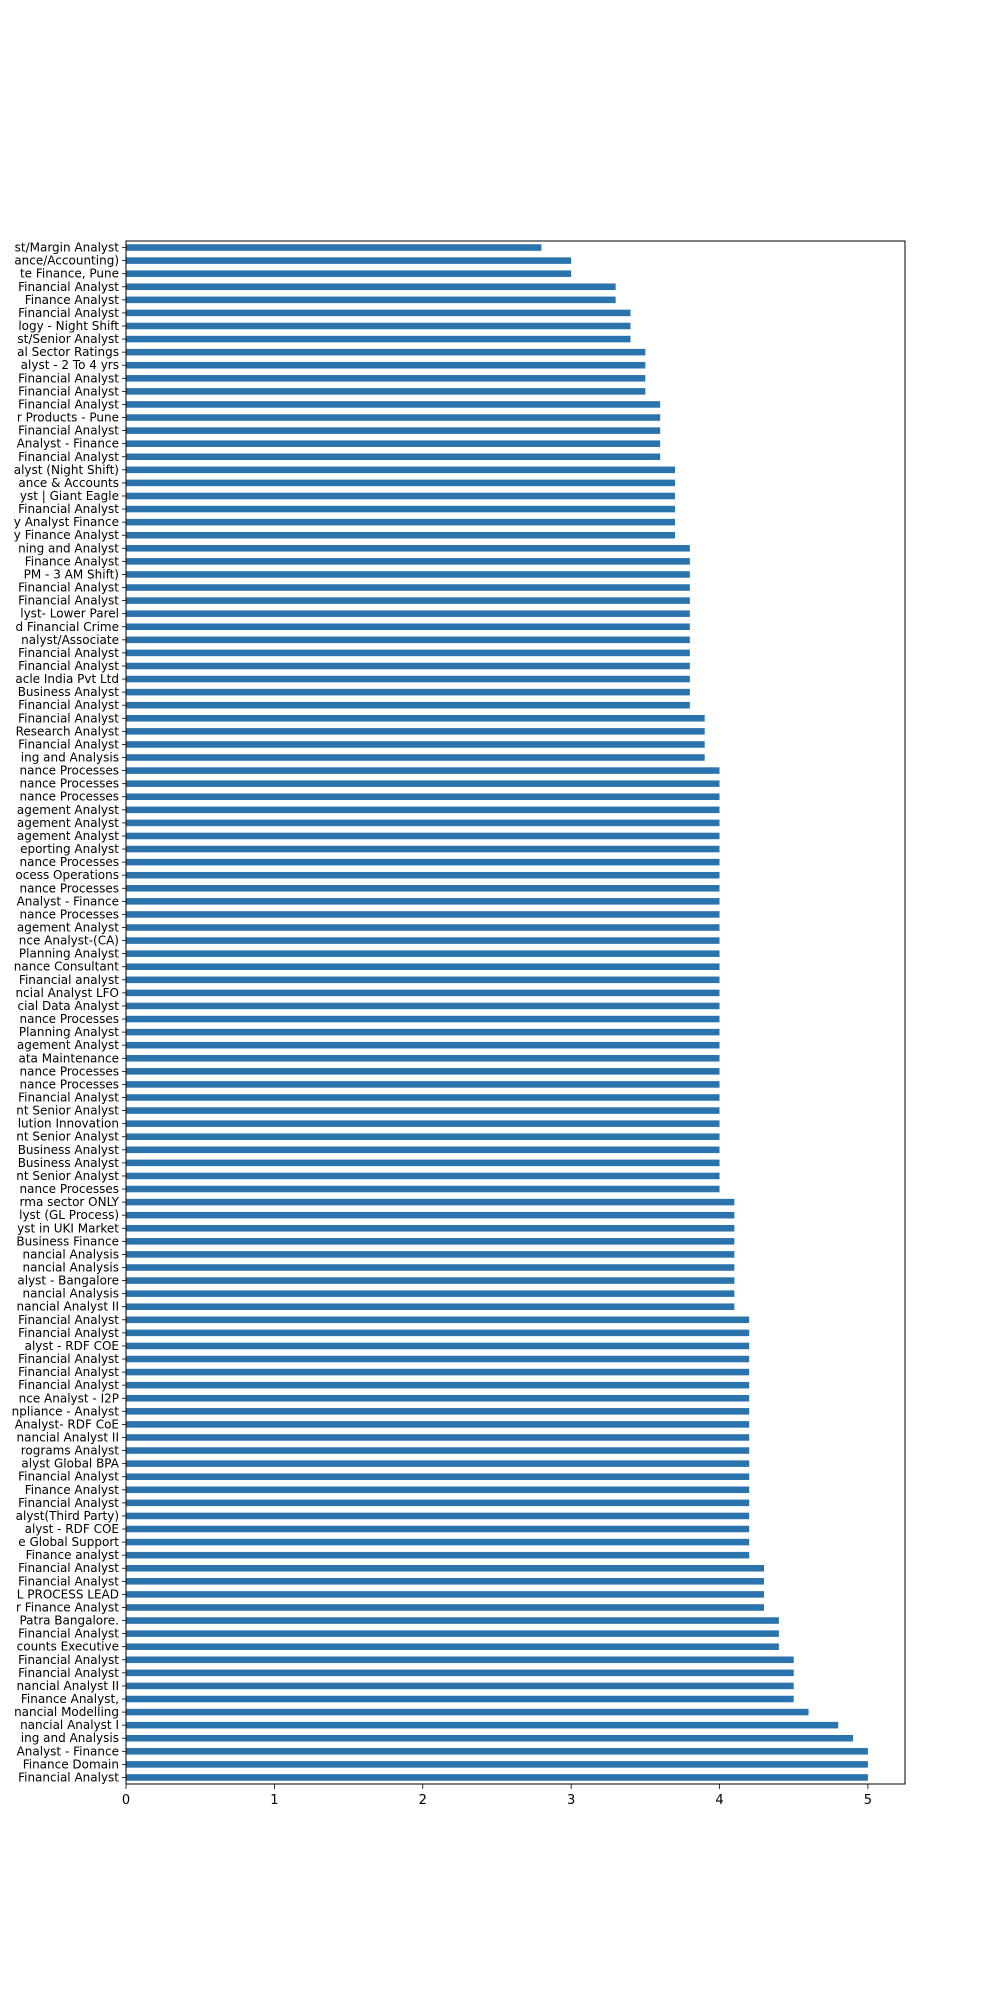 The height and width of the screenshot is (2005, 1000). I want to click on y-tick-label: Analyst- RDF CoE, so click(67, 1424).